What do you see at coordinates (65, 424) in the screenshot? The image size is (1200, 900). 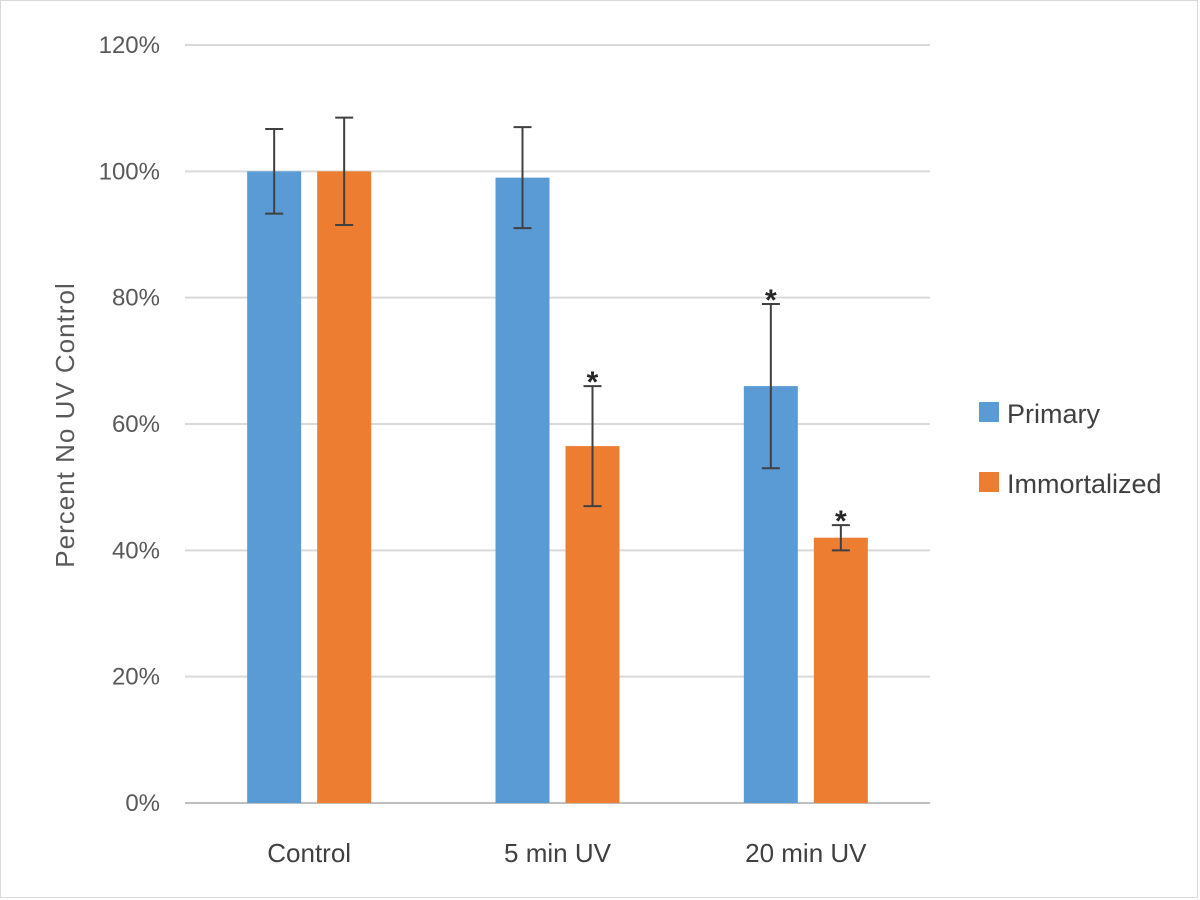 I see `y-axis-label: Percent No UV Control` at bounding box center [65, 424].